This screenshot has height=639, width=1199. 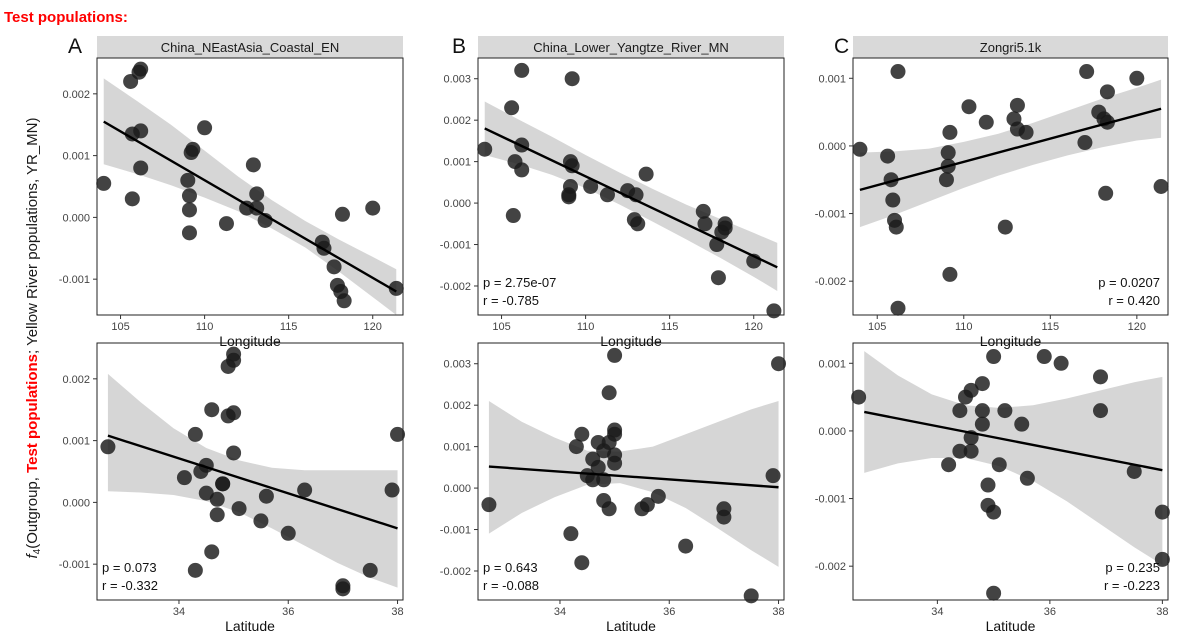 What do you see at coordinates (778, 612) in the screenshot?
I see `x-tick-label: 38` at bounding box center [778, 612].